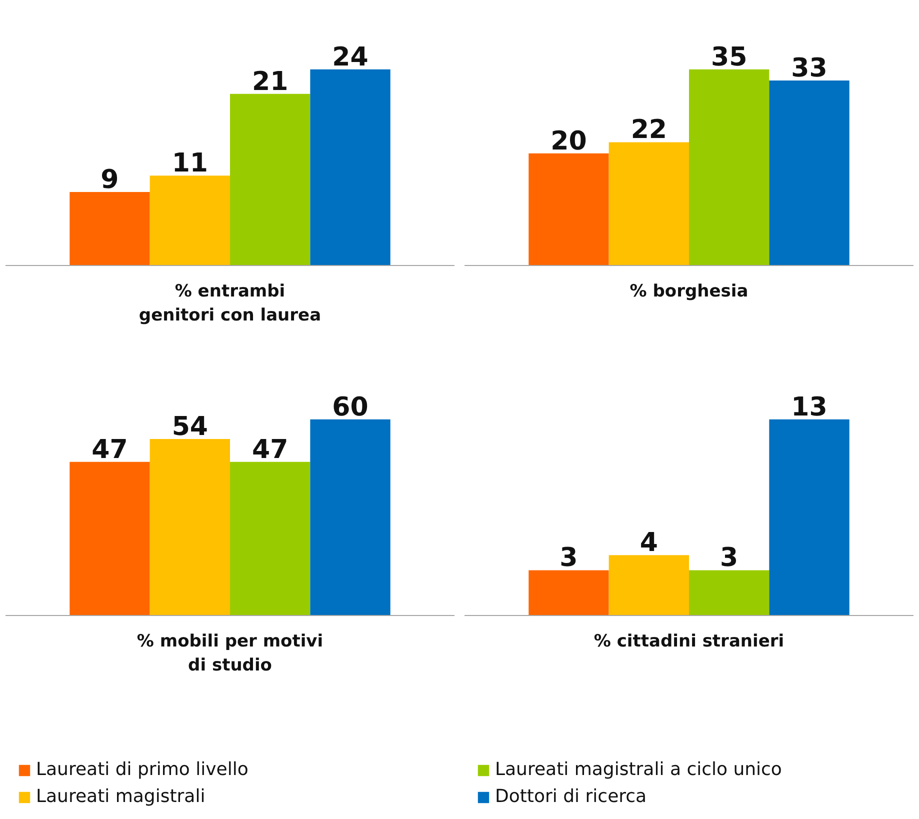  What do you see at coordinates (190, 427) in the screenshot?
I see `data-label: 54` at bounding box center [190, 427].